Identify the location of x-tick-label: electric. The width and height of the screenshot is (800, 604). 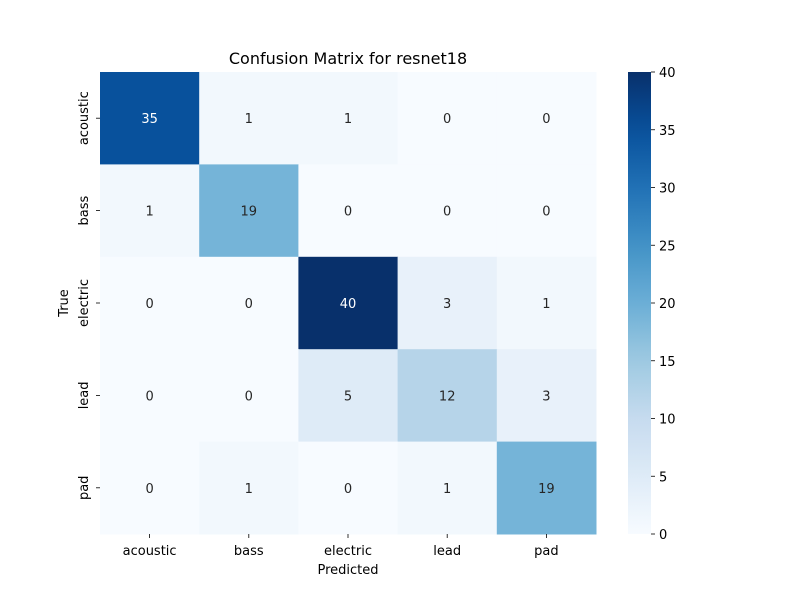
(348, 551).